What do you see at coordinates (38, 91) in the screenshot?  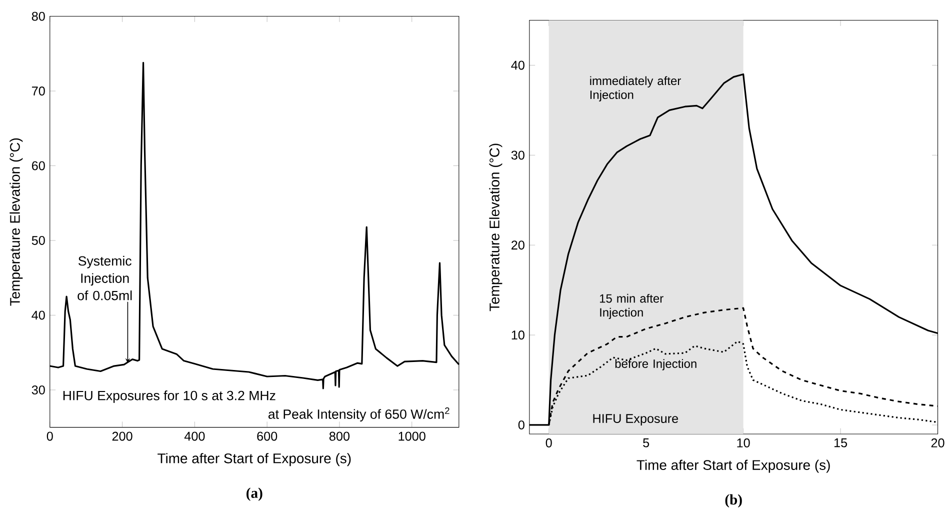 I see `y-tick-label: 70` at bounding box center [38, 91].